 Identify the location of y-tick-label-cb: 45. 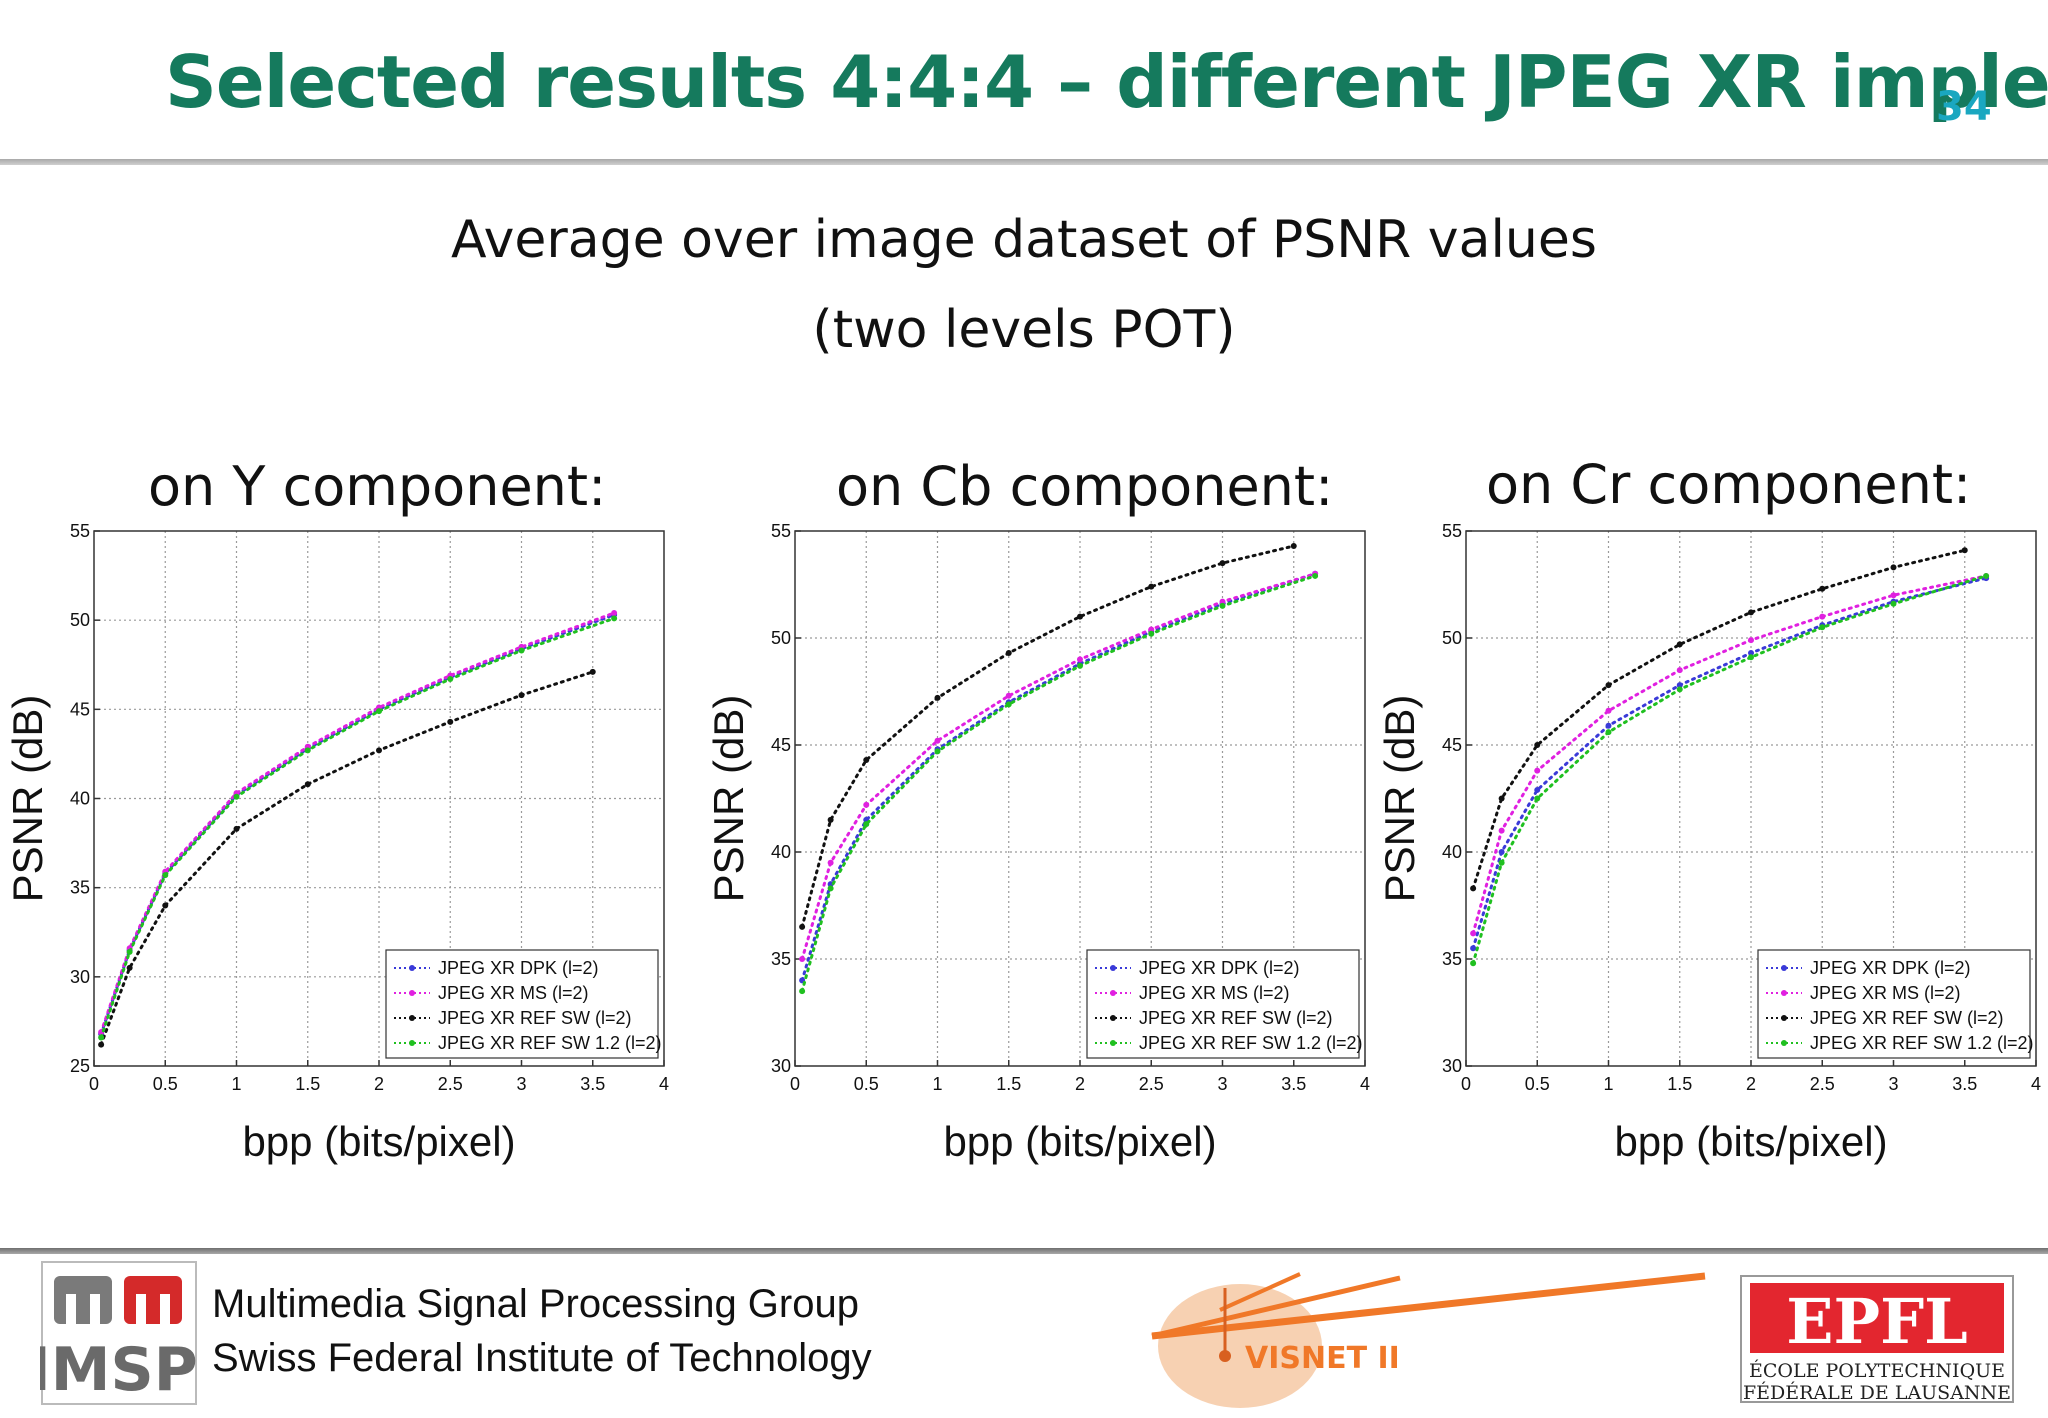
(781, 745).